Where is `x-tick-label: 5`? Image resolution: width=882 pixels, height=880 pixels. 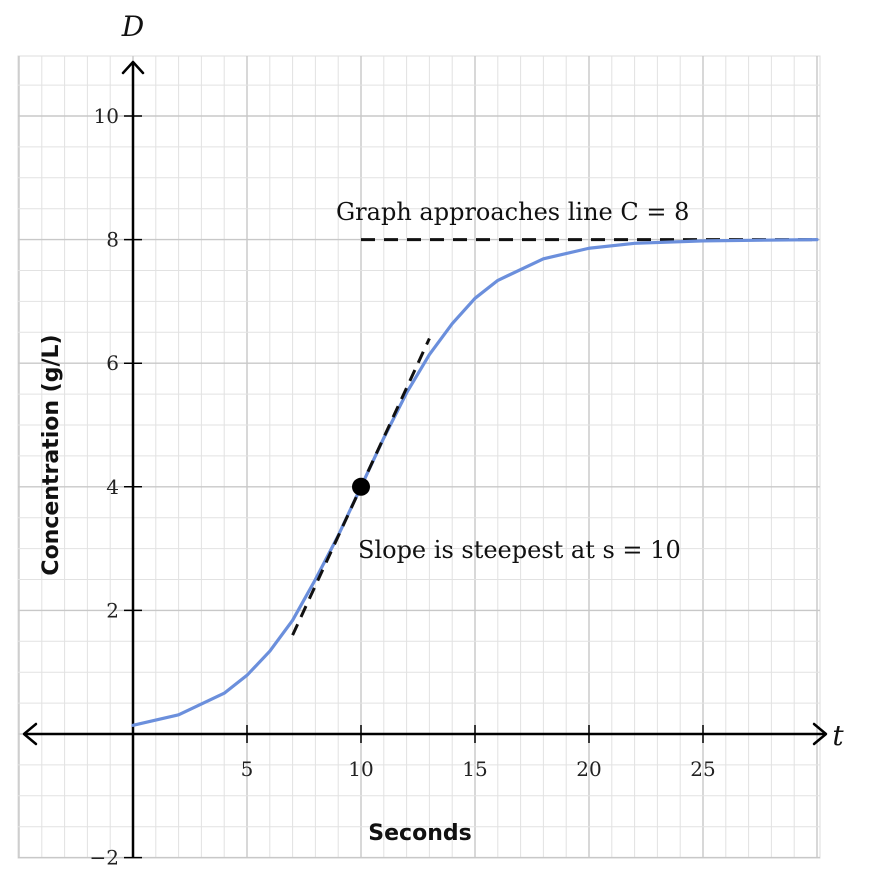
x-tick-label: 5 is located at coordinates (247, 769).